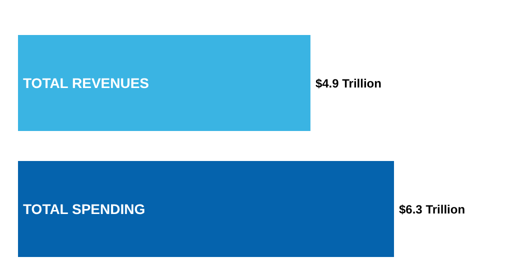  What do you see at coordinates (348, 83) in the screenshot?
I see `data-label: $4.9 Trillion` at bounding box center [348, 83].